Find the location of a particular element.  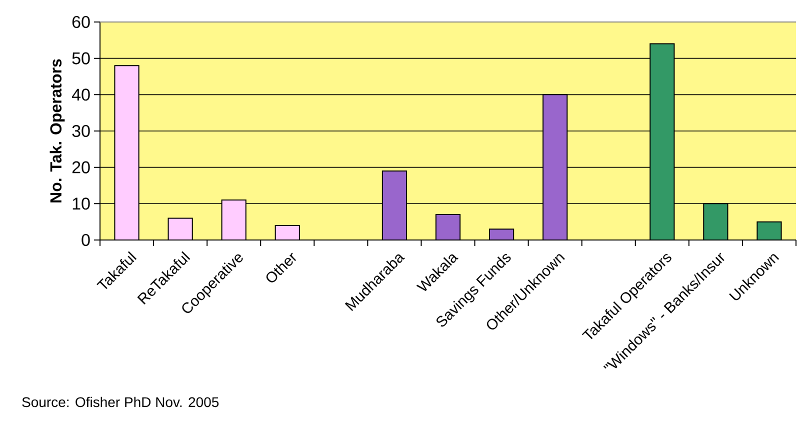

y-tick-label: 0 is located at coordinates (86, 240).